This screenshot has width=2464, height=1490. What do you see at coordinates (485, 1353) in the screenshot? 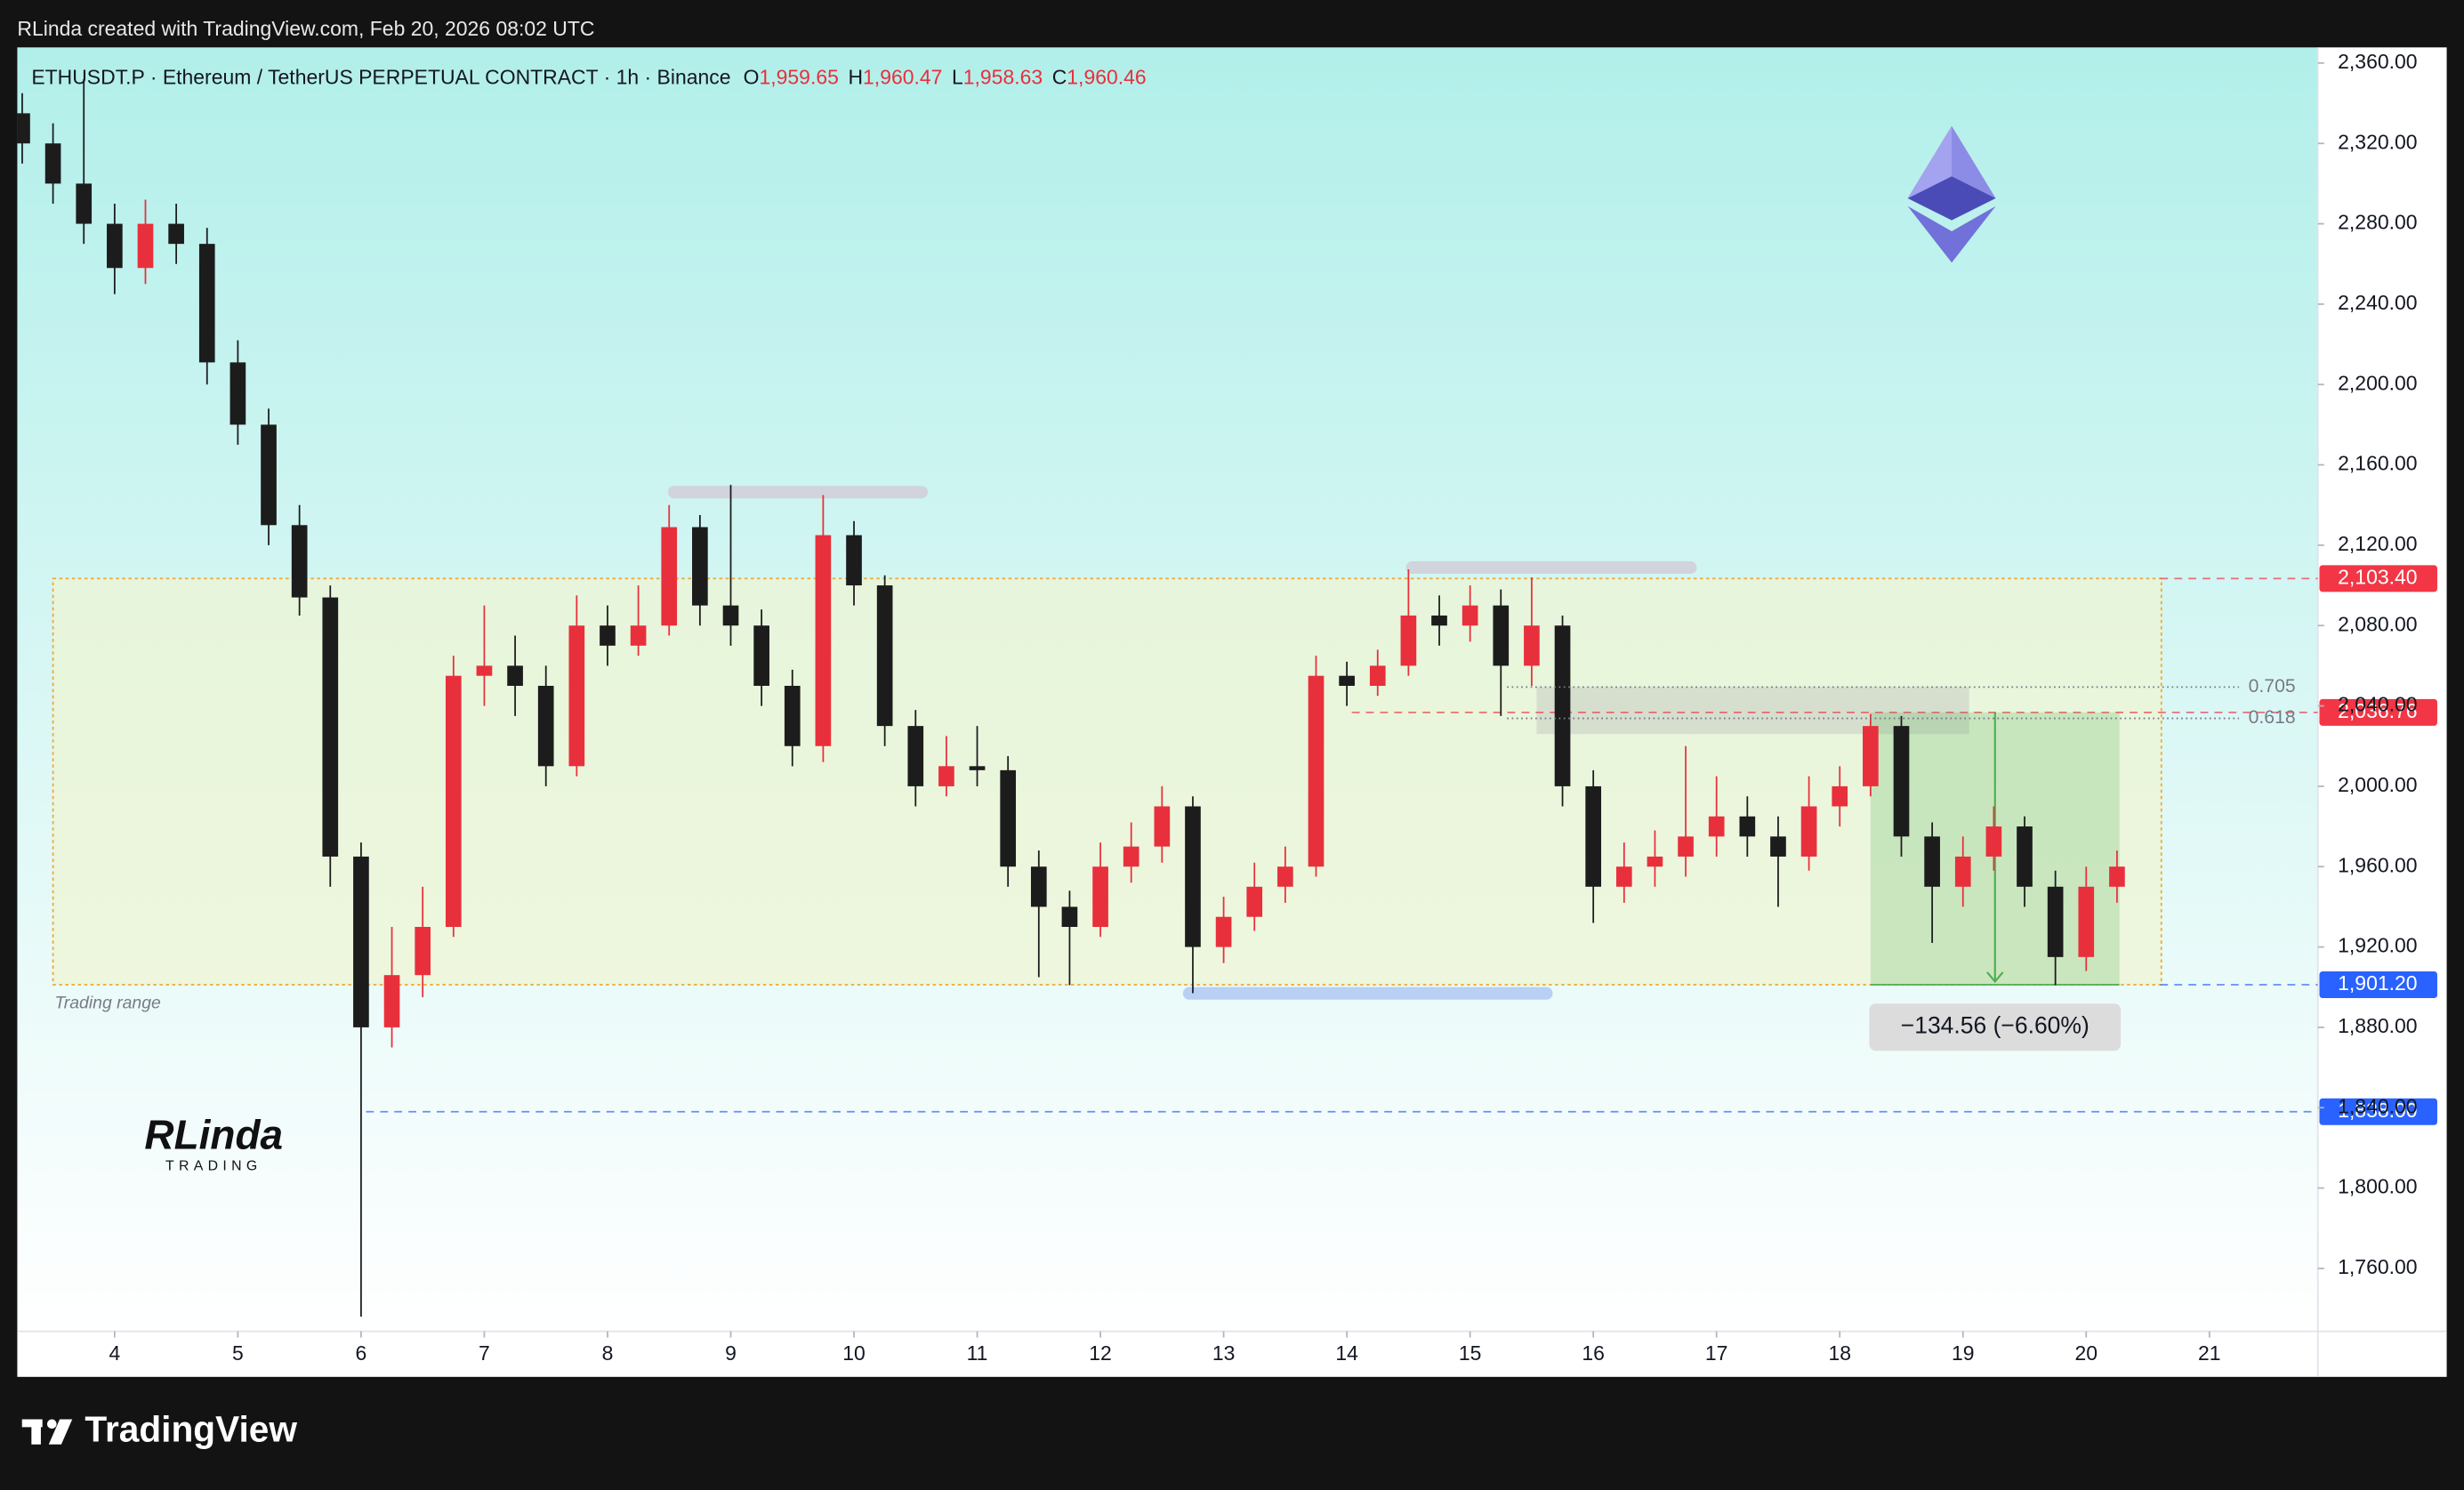
I see `x-tick-label: 7` at bounding box center [485, 1353].